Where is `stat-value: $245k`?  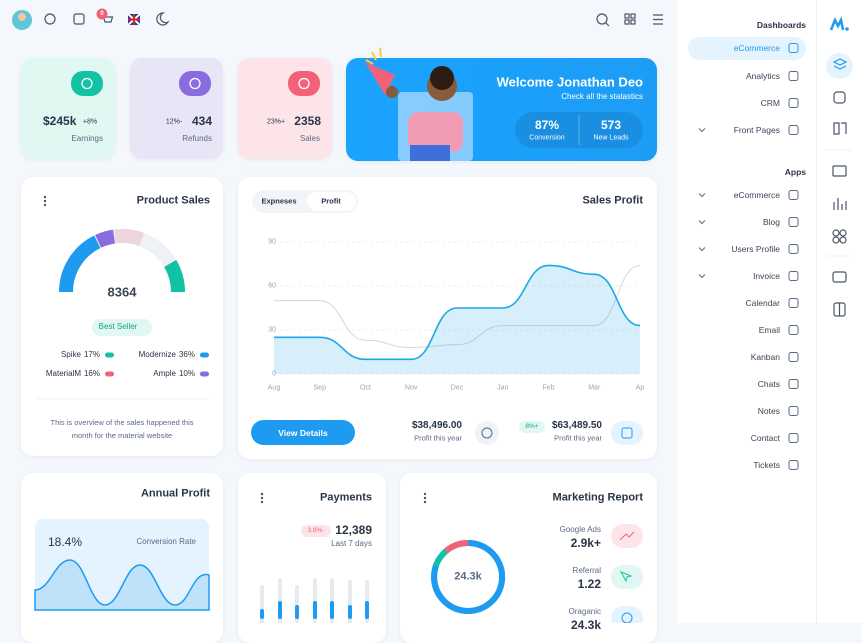
stat-value: $245k is located at coordinates (60, 121).